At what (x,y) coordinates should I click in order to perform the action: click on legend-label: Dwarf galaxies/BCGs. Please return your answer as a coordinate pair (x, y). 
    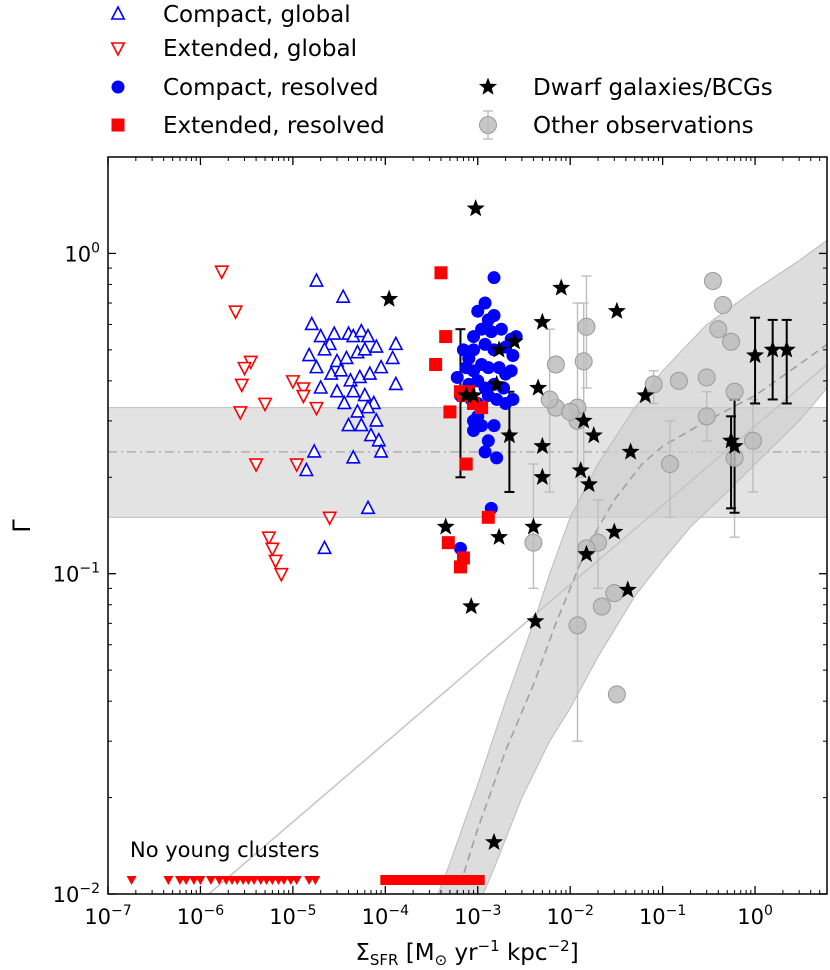
    Looking at the image, I should click on (653, 88).